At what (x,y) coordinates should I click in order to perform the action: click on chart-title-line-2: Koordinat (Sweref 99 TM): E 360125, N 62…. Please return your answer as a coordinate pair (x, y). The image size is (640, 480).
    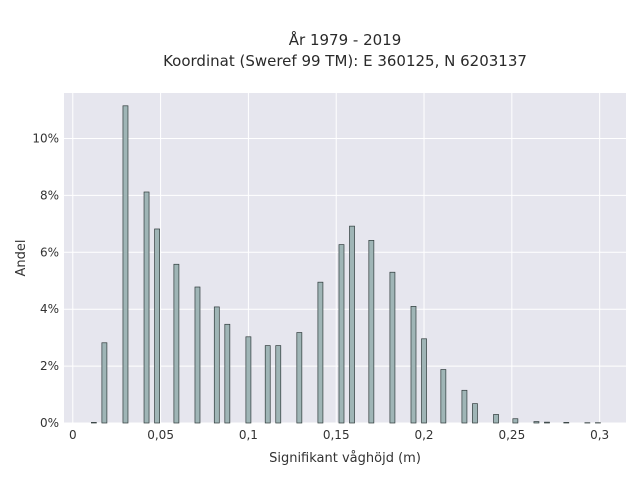
    Looking at the image, I should click on (345, 61).